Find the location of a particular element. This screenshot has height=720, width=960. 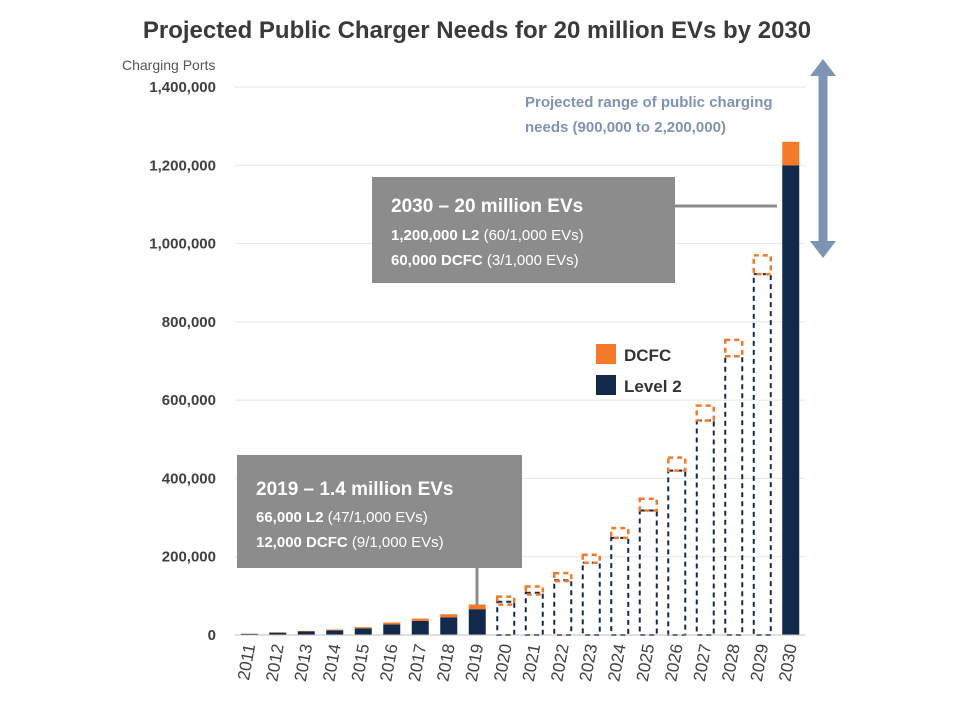

x-tick-label: 2018 is located at coordinates (445, 662).